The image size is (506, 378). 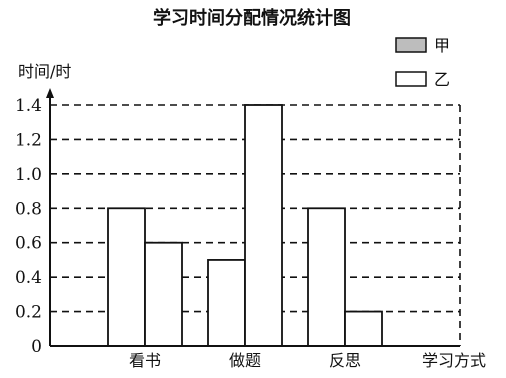 I want to click on x-category-labels: 看书 做题 反思, so click(x=245, y=360).